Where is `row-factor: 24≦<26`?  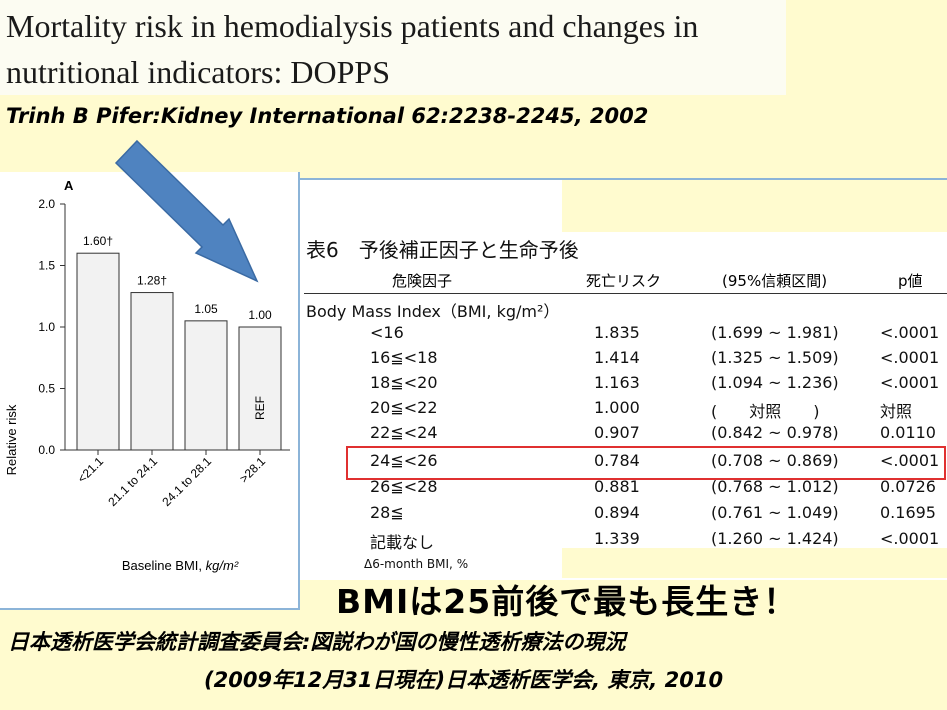 row-factor: 24≦<26 is located at coordinates (404, 460).